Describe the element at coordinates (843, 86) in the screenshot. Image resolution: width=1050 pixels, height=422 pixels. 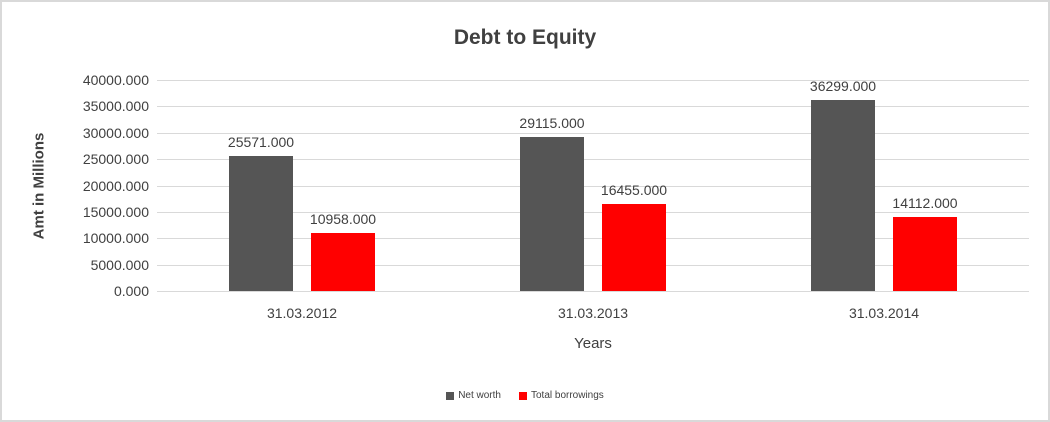
I see `data-label-net-worth-31-03-2014: 36299.000` at that location.